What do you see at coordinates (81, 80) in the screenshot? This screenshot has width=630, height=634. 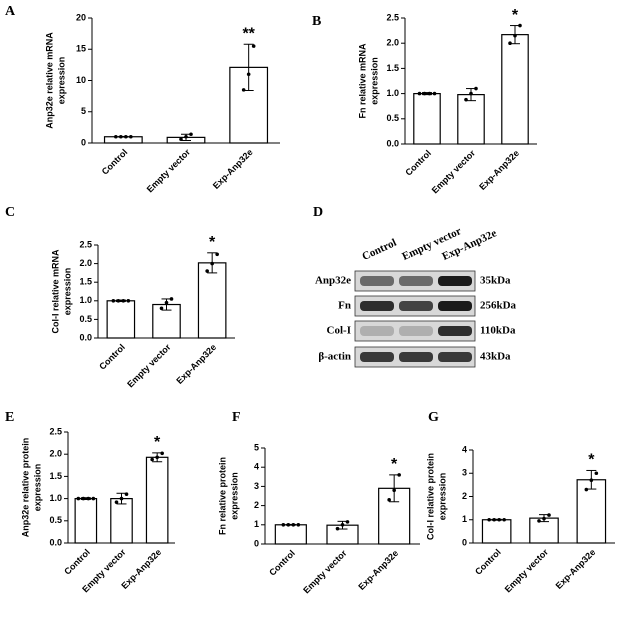 I see `y-tick-label: 10` at bounding box center [81, 80].